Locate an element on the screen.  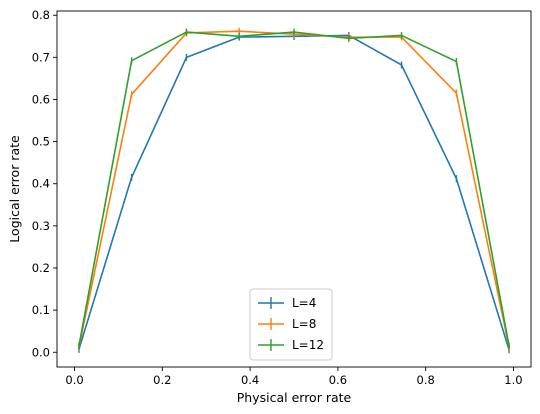
legend: L=4 L=8 L=12 is located at coordinates (291, 324).